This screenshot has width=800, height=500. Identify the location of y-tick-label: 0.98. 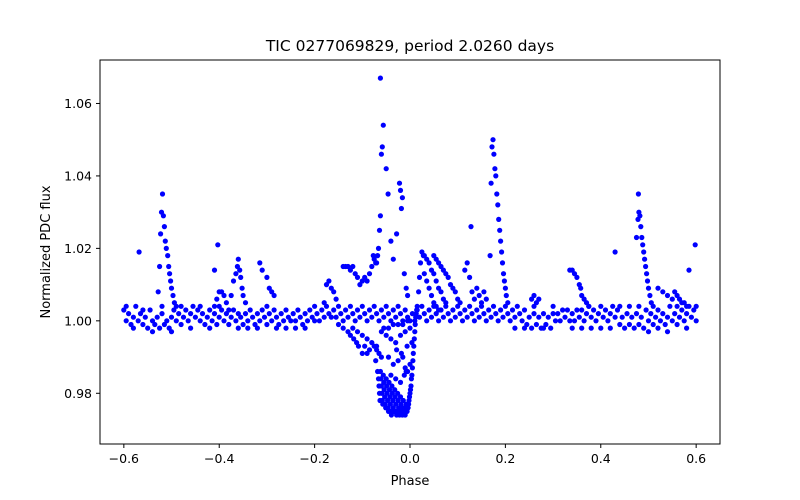
(78, 393).